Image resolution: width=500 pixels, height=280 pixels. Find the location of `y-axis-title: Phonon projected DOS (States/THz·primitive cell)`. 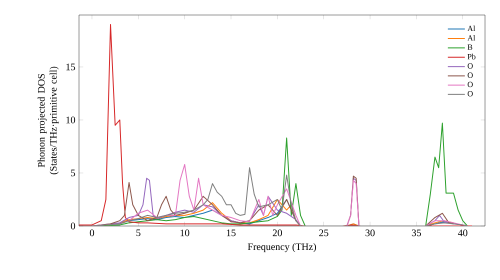

y-axis-title: Phonon projected DOS (States/THz·primitive cell) is located at coordinates (48, 120).